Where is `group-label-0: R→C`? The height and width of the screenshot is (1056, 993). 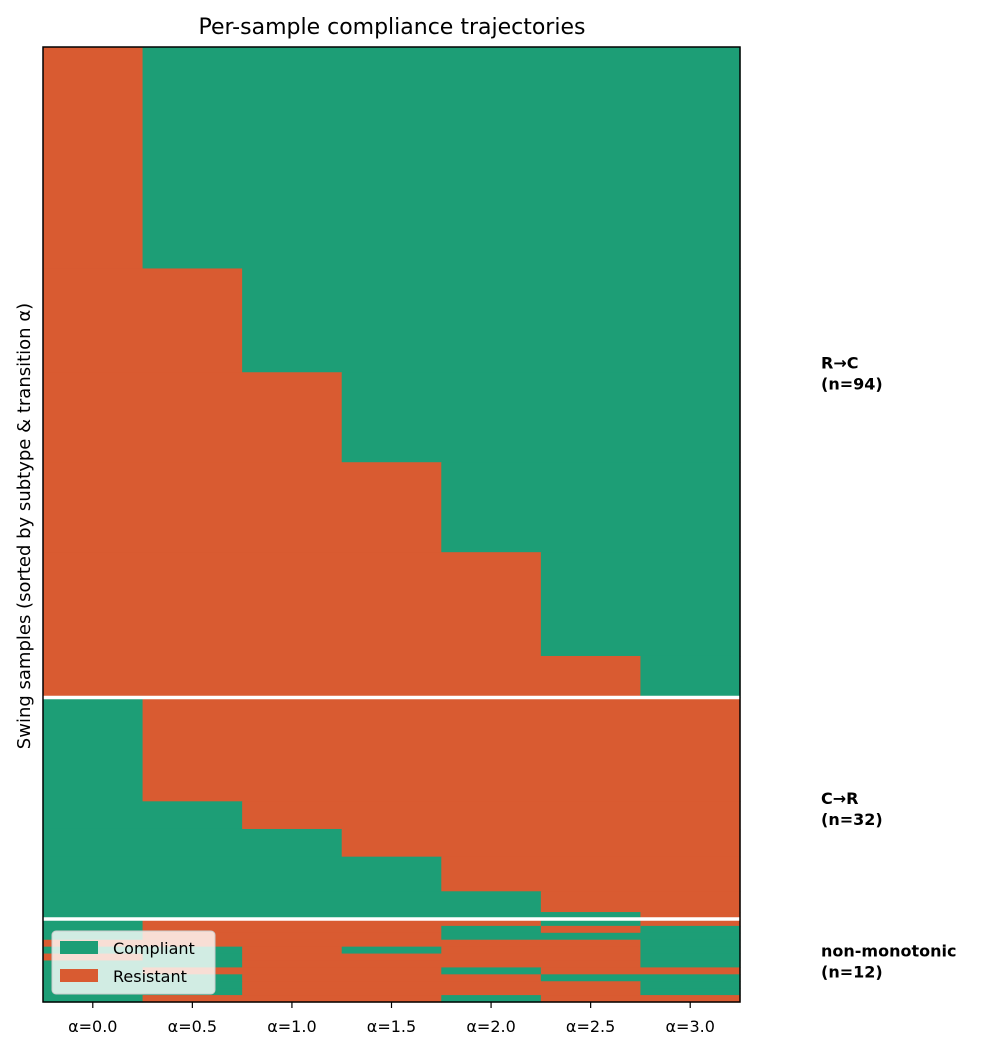
group-label-0: R→C is located at coordinates (839, 362).